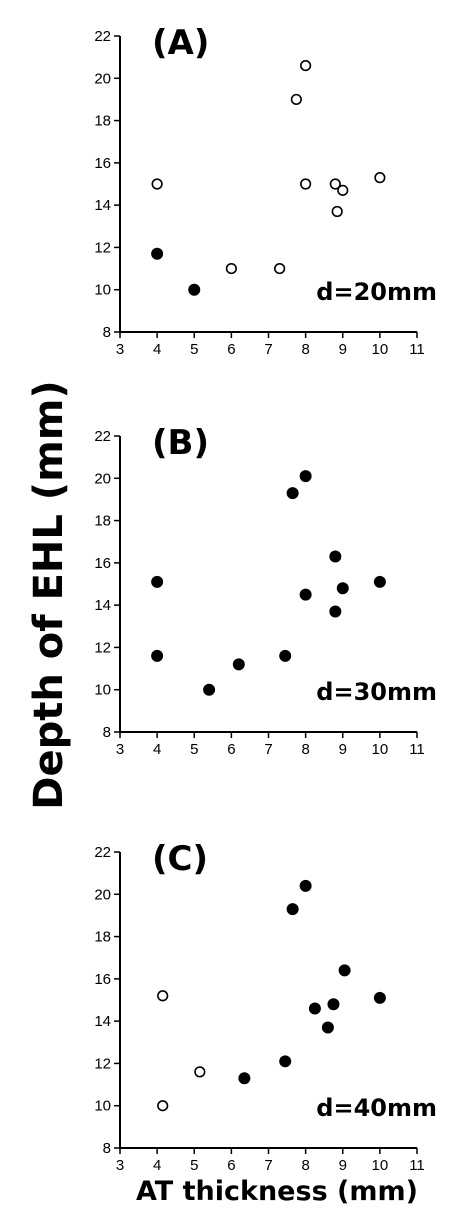 The height and width of the screenshot is (1210, 459). What do you see at coordinates (180, 859) in the screenshot?
I see `panel-label: (C)` at bounding box center [180, 859].